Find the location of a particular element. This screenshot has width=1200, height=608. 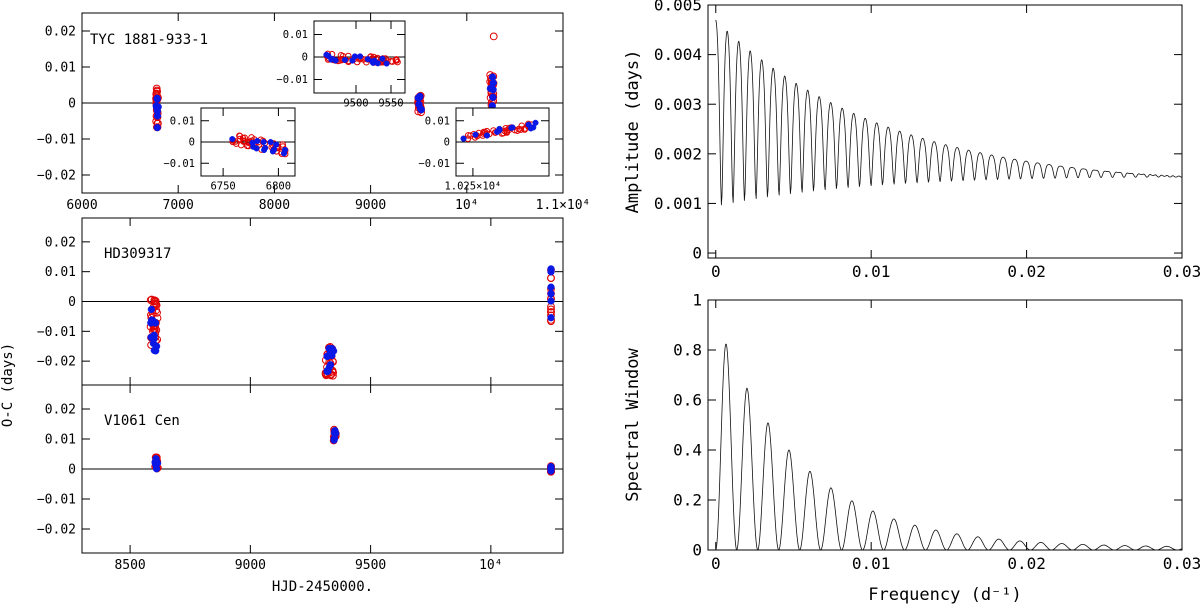

win-xtick-label: 0.02 is located at coordinates (1026, 563).